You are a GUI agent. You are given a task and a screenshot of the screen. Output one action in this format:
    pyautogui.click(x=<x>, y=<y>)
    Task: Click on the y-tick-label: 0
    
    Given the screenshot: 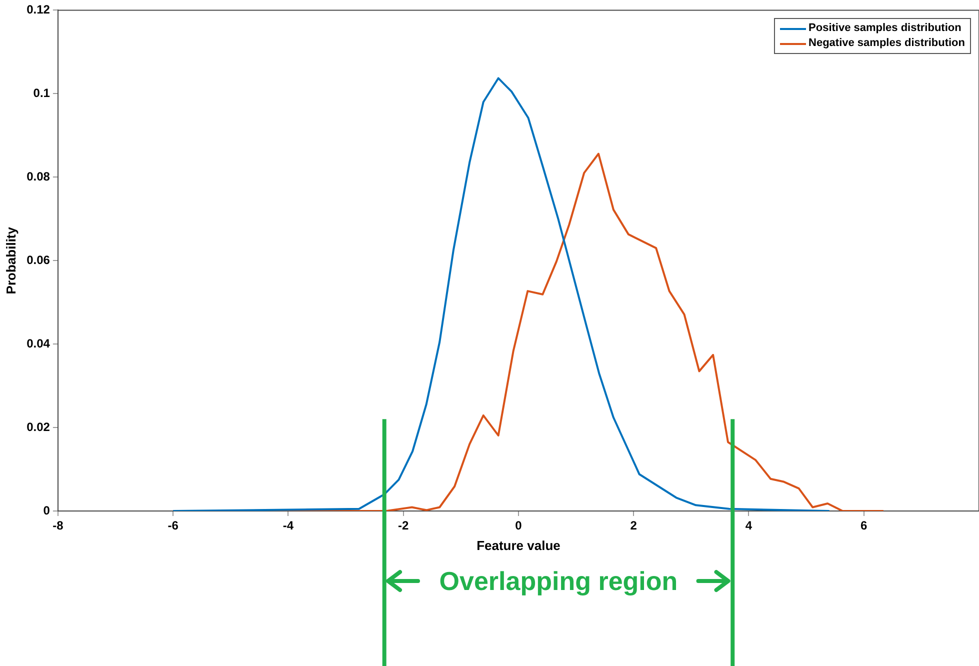 What is the action you would take?
    pyautogui.click(x=46, y=510)
    